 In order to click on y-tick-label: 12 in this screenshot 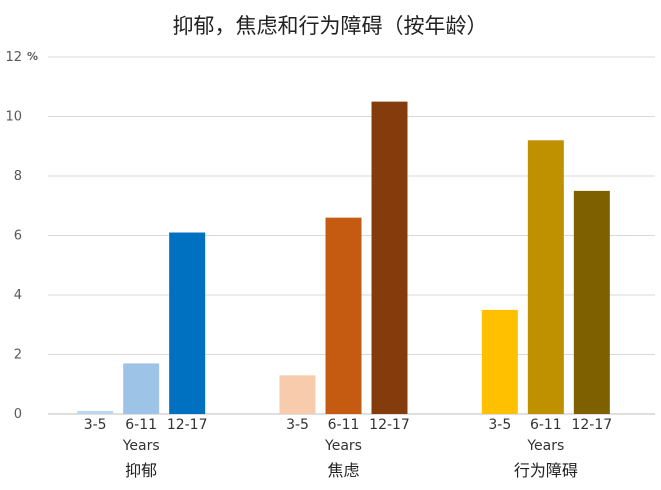, I will do `click(13, 57)`.